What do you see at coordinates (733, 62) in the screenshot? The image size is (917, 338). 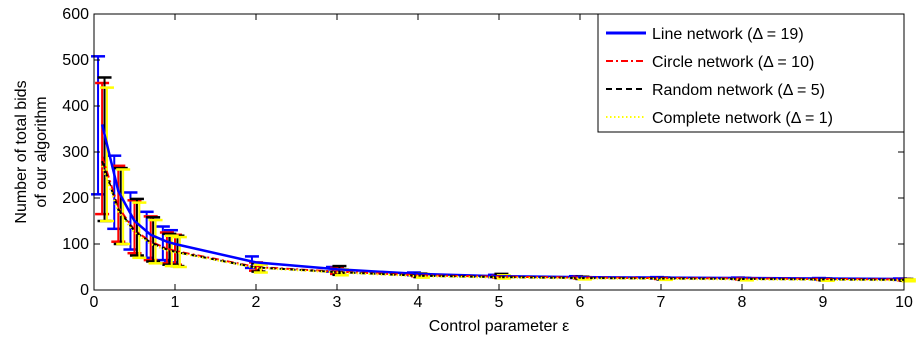 I see `legend-label: Circle network (Δ = 10)` at bounding box center [733, 62].